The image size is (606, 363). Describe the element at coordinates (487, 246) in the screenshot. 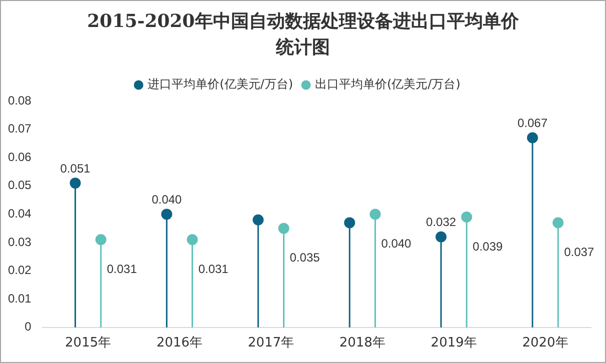

I see `data-label: 0.039` at that location.